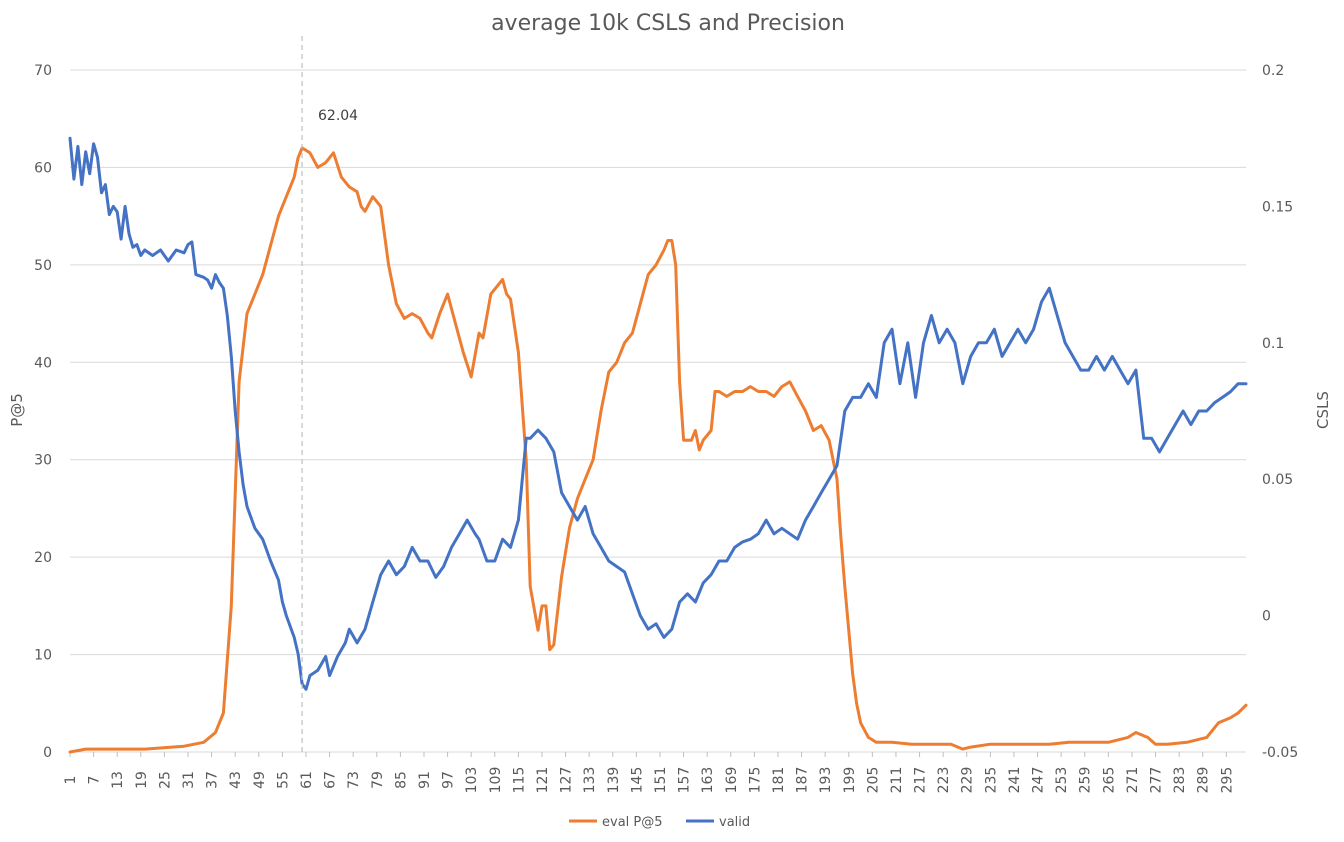 The width and height of the screenshot is (1344, 842). Describe the element at coordinates (329, 394) in the screenshot. I see `annotation: 62.04` at that location.